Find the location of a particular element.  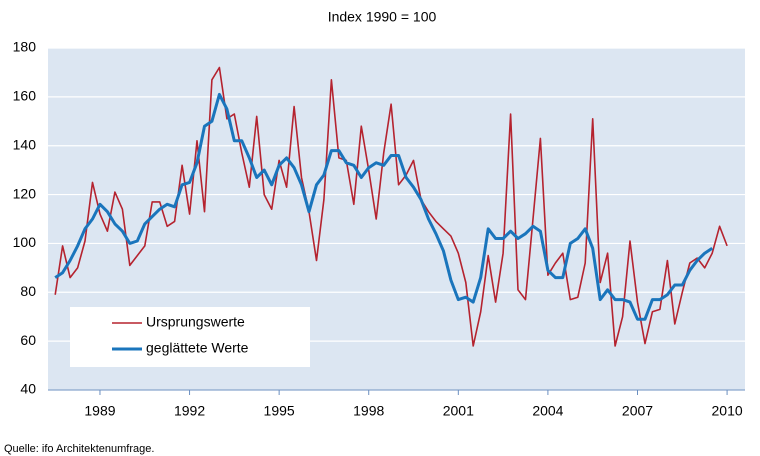

y-tick-label: 120 is located at coordinates (25, 193).